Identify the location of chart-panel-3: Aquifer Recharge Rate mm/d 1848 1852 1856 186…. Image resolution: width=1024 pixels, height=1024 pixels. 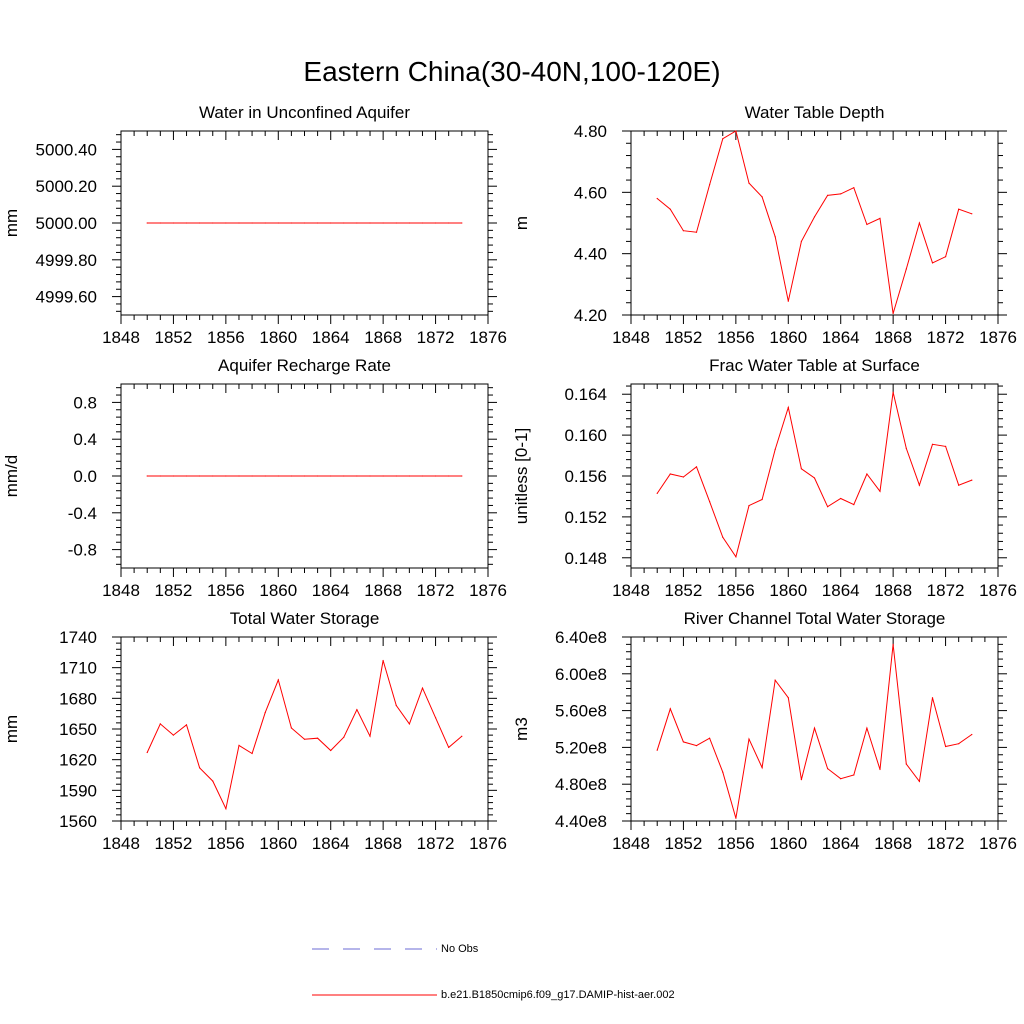
(254, 478).